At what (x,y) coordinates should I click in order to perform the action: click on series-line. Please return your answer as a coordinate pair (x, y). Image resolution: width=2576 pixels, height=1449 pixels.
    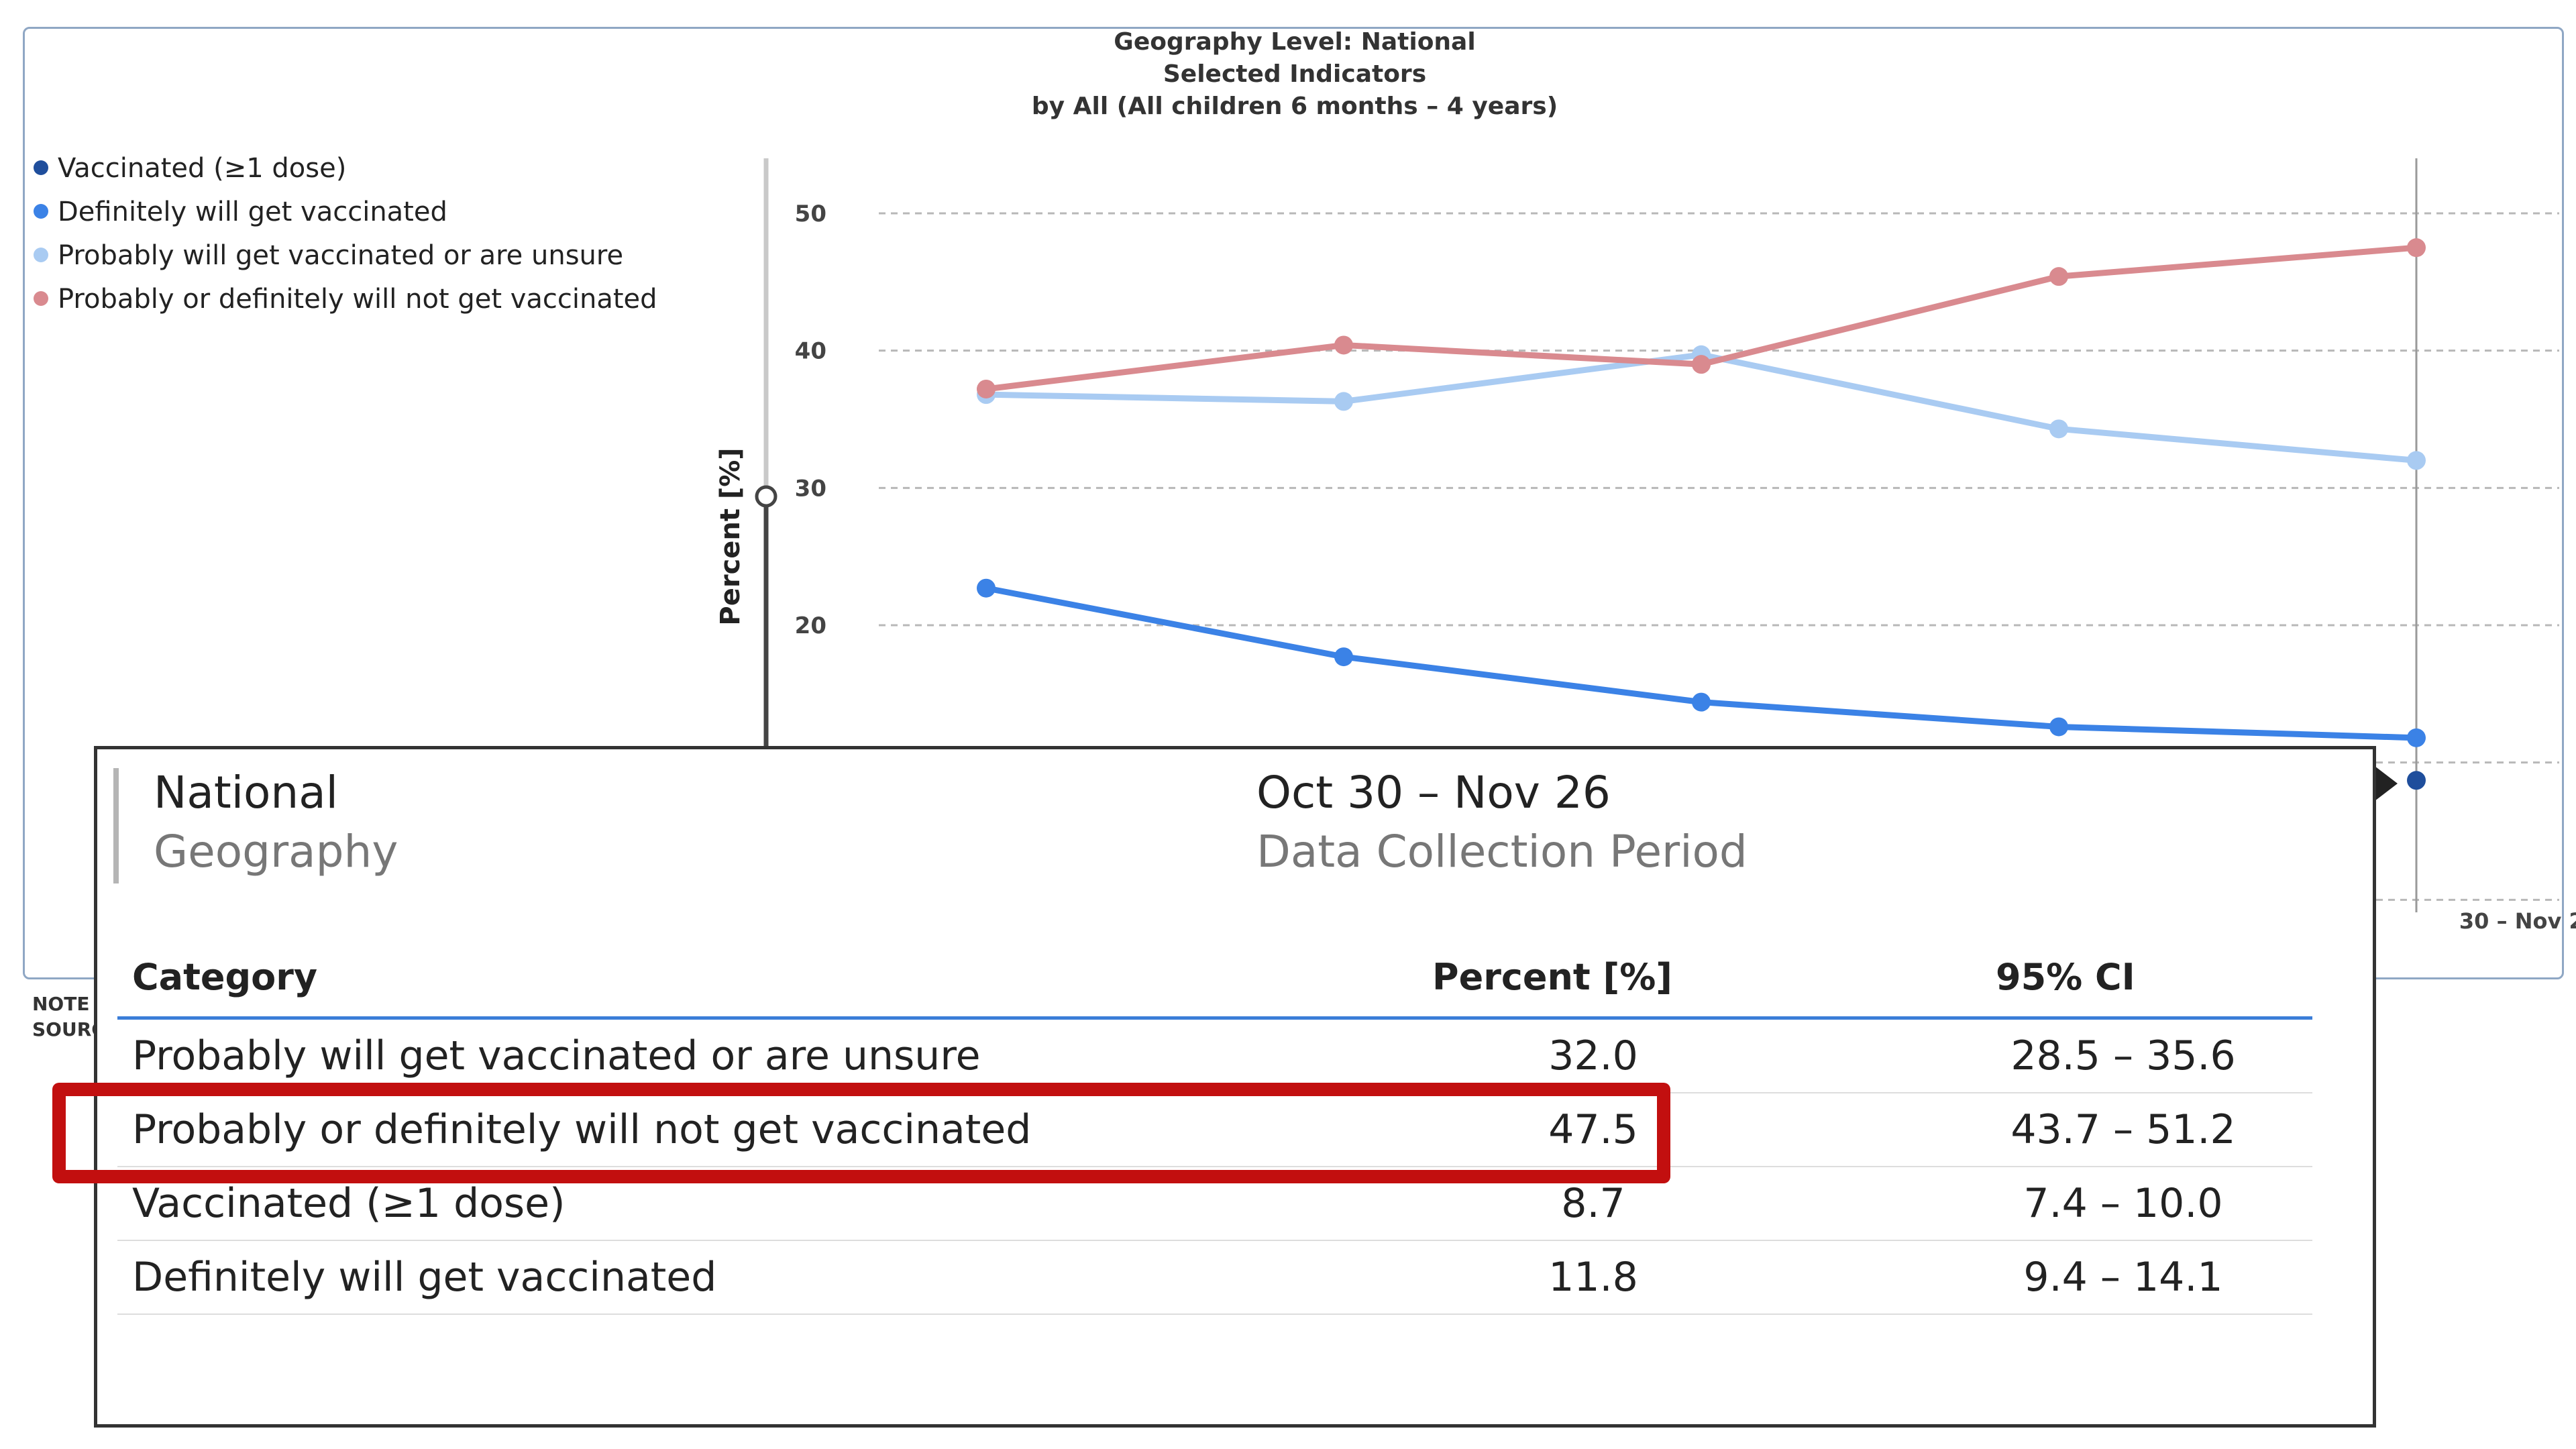
    Looking at the image, I should click on (1701, 663).